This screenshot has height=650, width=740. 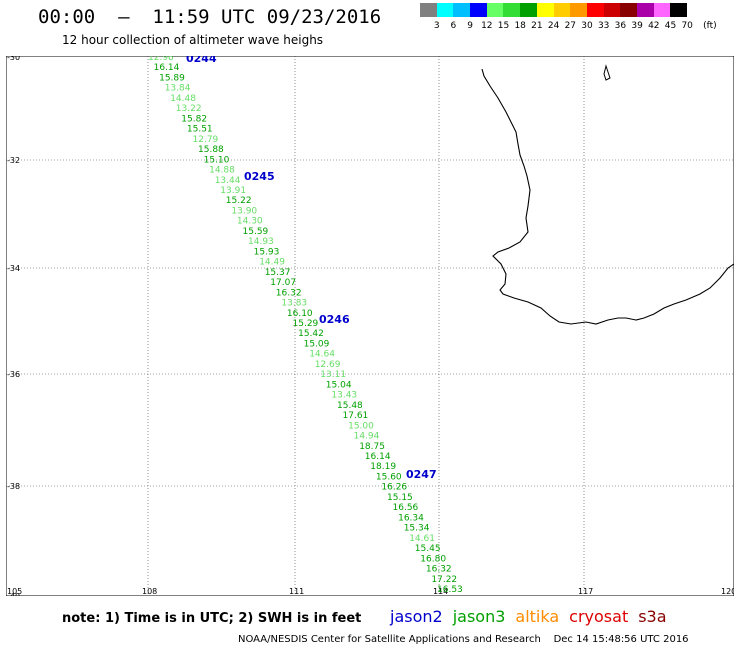 What do you see at coordinates (383, 467) in the screenshot?
I see `swh-value: 18.19` at bounding box center [383, 467].